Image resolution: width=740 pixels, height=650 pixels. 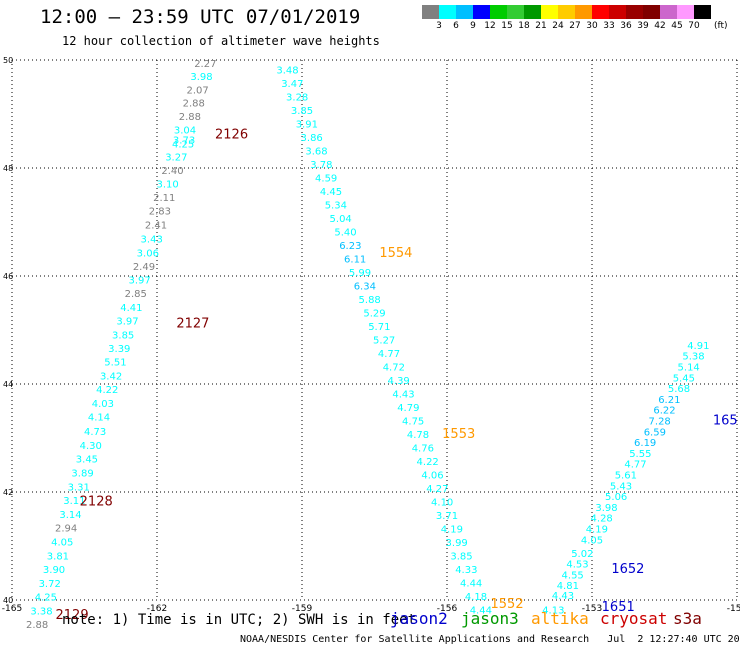 I want to click on swh-value-label: 4.25, so click(x=183, y=144).